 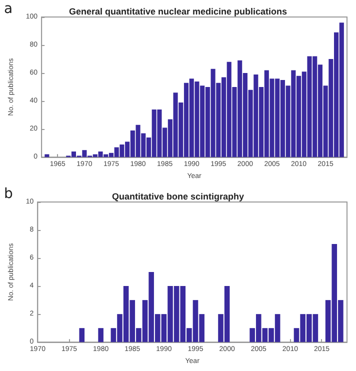 I want to click on chart-title: Quantitative bone scintigraphy, so click(x=178, y=197).